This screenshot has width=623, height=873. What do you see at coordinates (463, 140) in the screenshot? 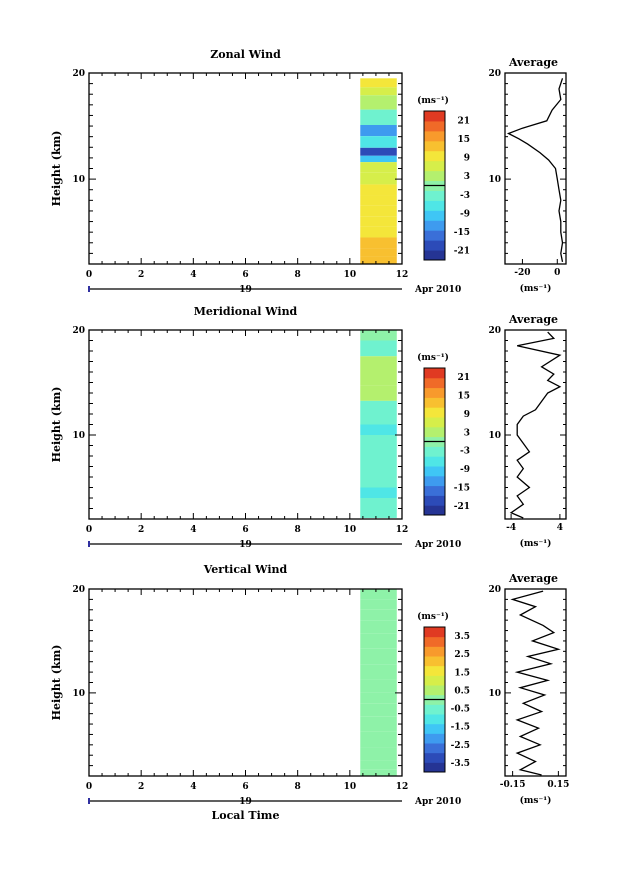
I see `colorbar-tick-label: 15` at bounding box center [463, 140].